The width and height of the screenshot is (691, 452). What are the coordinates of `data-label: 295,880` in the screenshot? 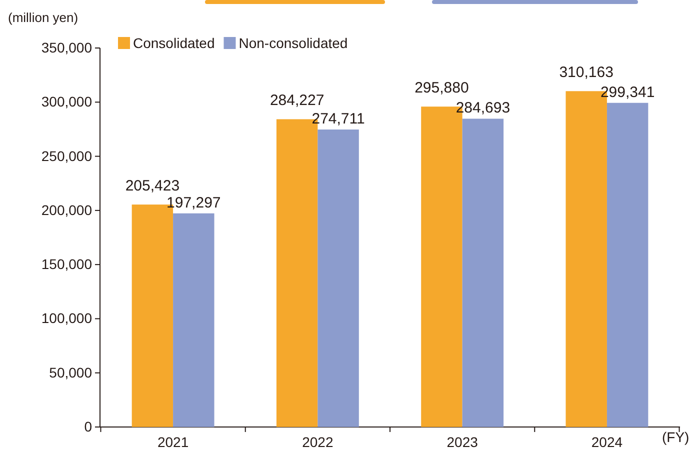 It's located at (441, 88).